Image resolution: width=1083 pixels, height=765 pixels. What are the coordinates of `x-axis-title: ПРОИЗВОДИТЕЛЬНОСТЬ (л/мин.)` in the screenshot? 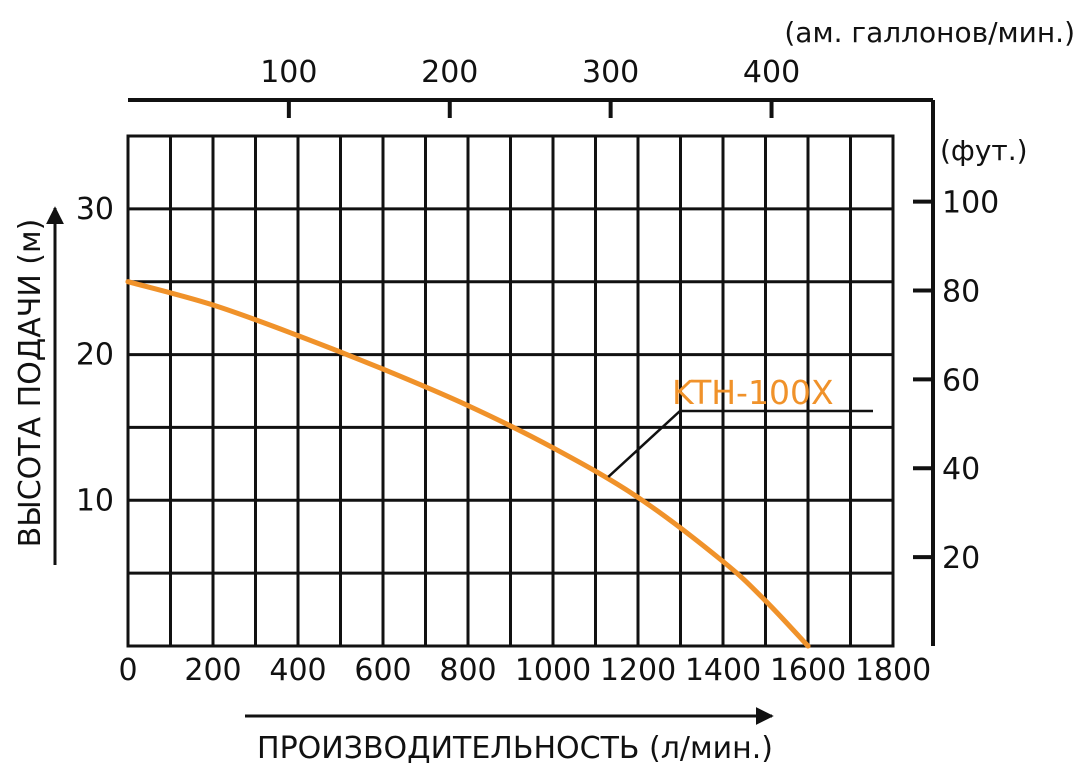 It's located at (515, 748).